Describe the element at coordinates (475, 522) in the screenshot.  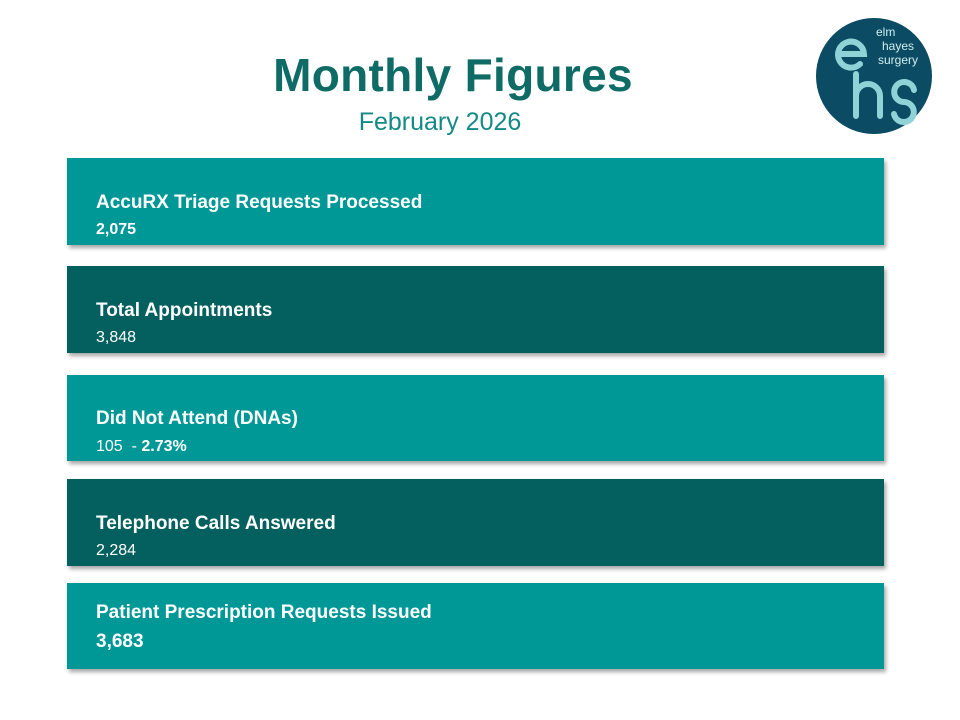
I see `stat-card-calls: Telephone Calls Answered 2,284` at that location.